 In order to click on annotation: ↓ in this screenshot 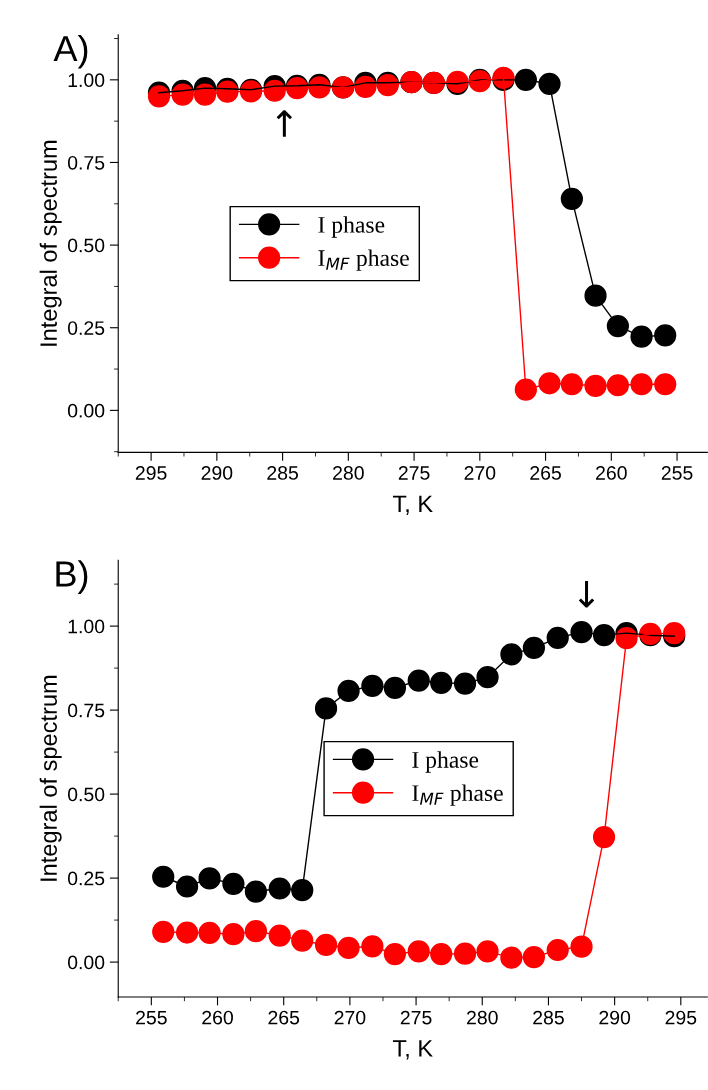, I will do `click(586, 594)`.